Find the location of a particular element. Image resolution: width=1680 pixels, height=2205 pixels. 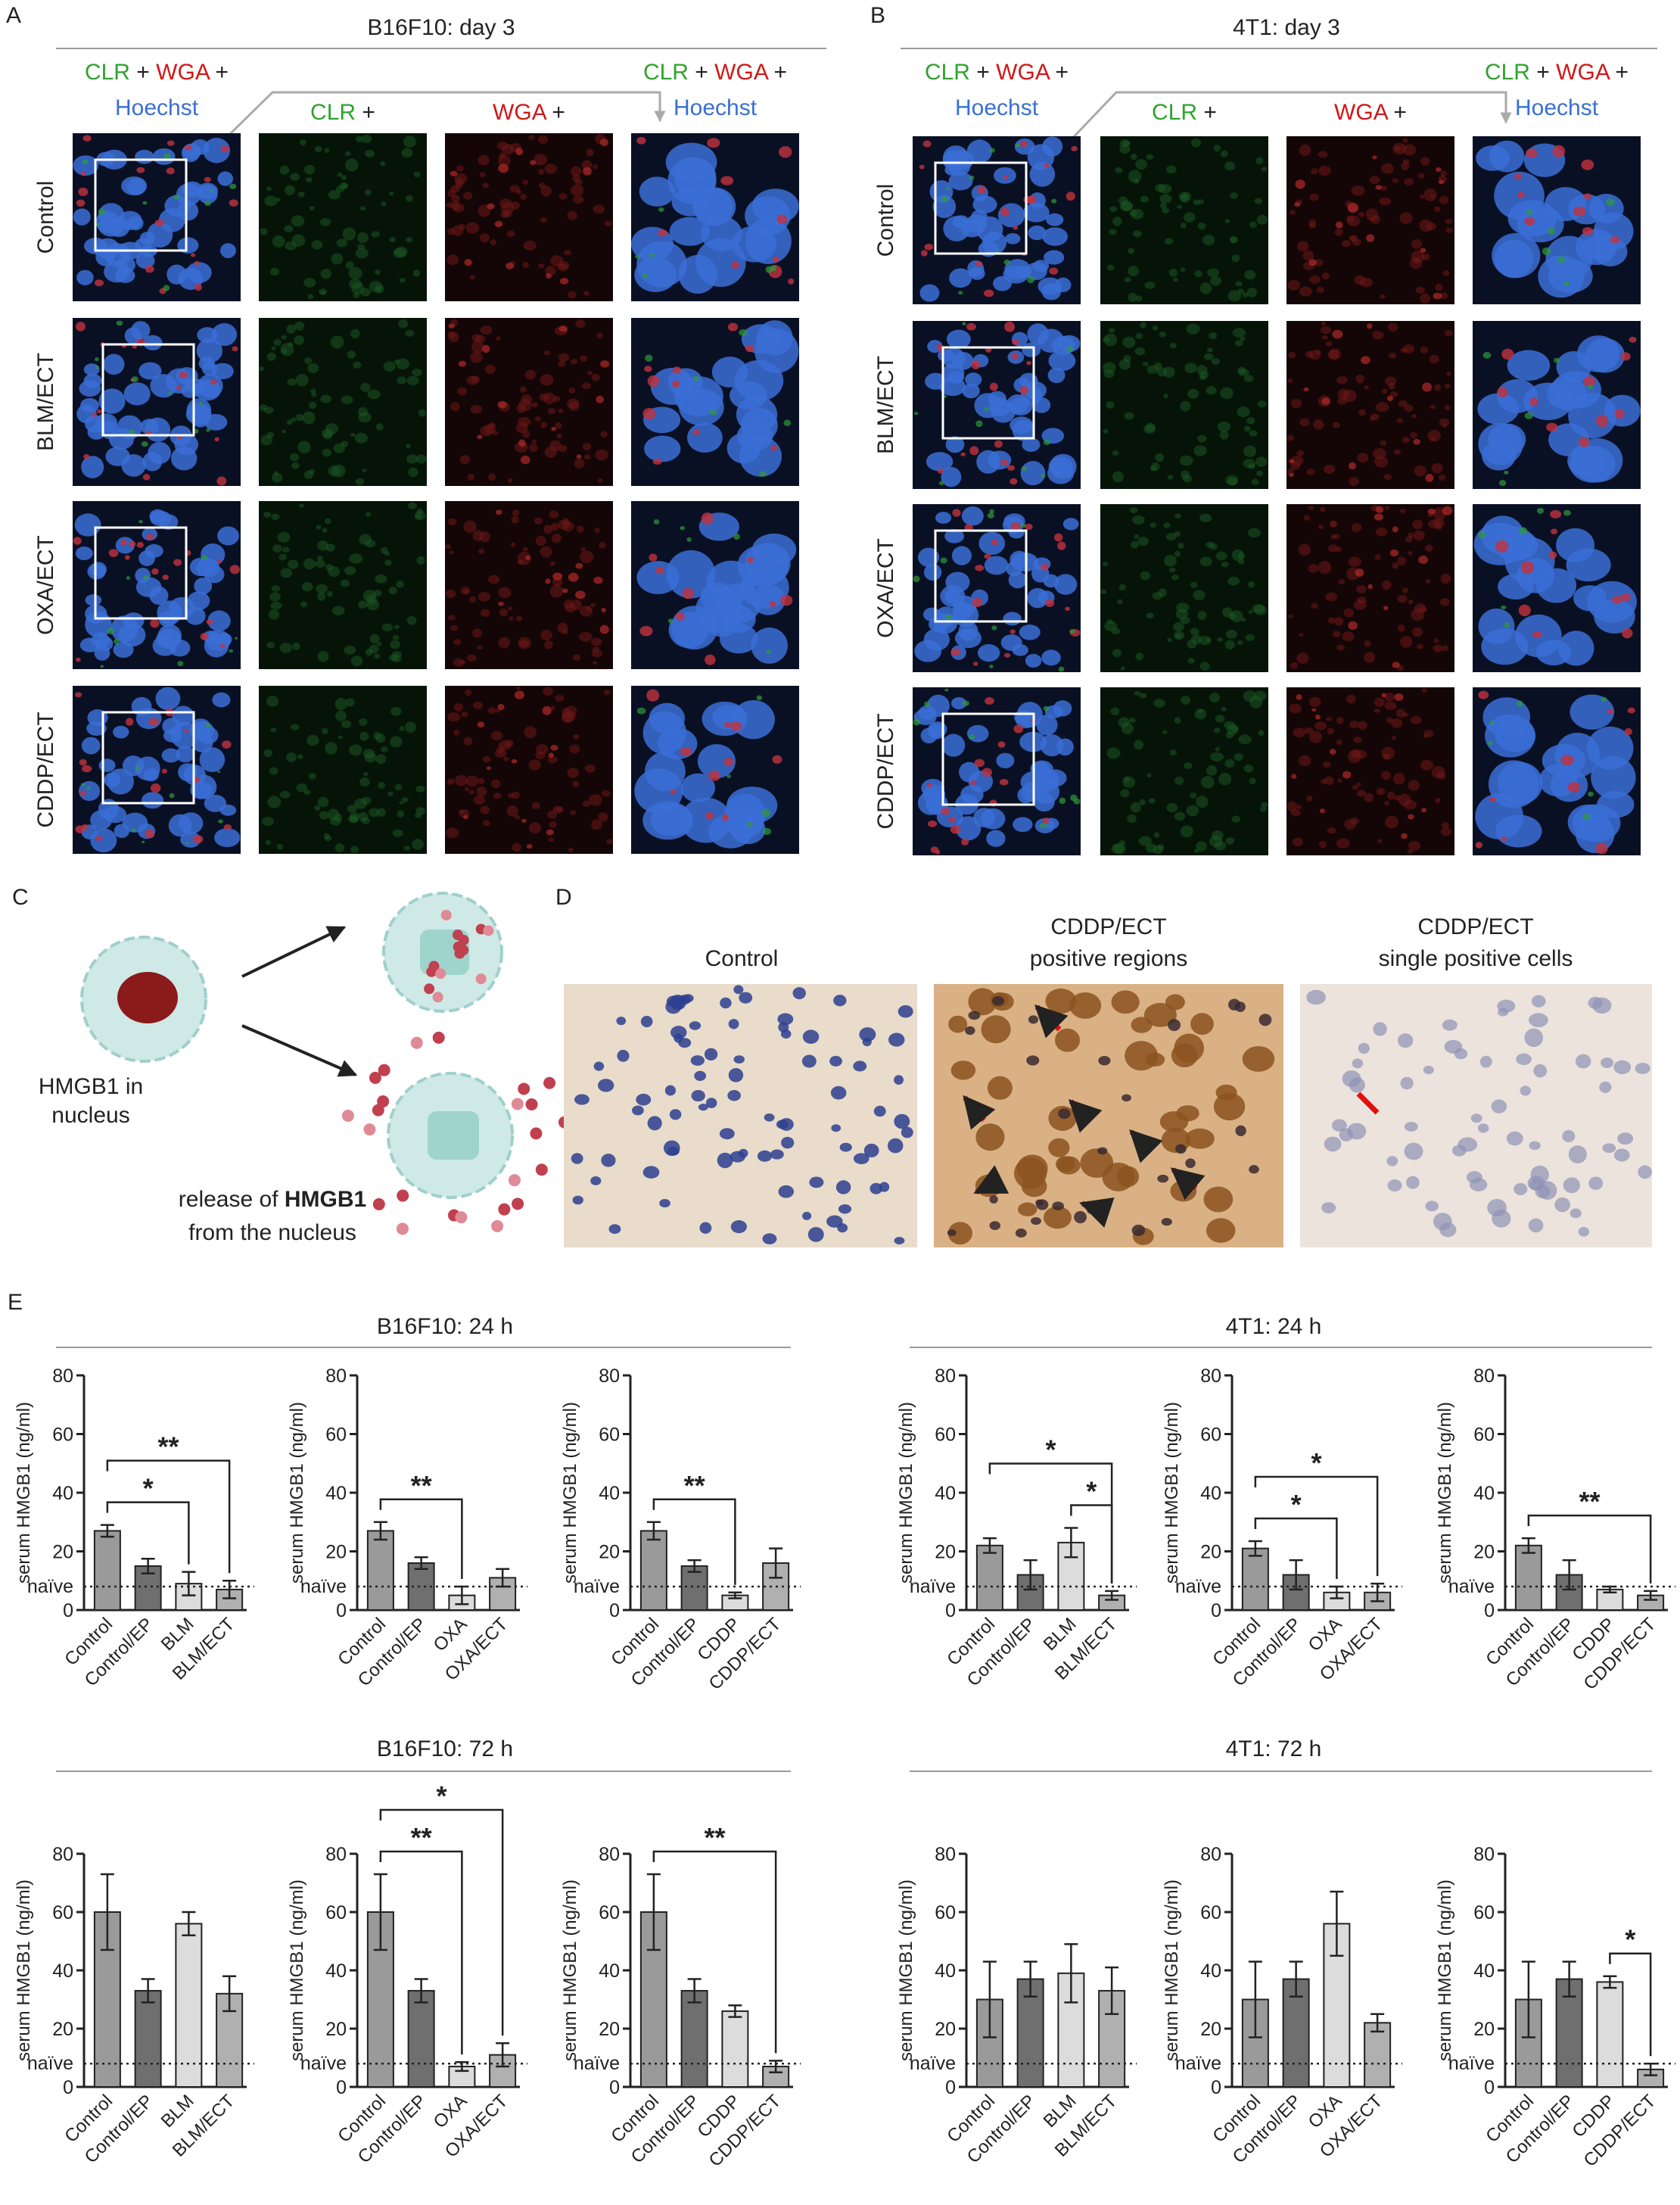

header-part: Hoechst is located at coordinates (157, 107).